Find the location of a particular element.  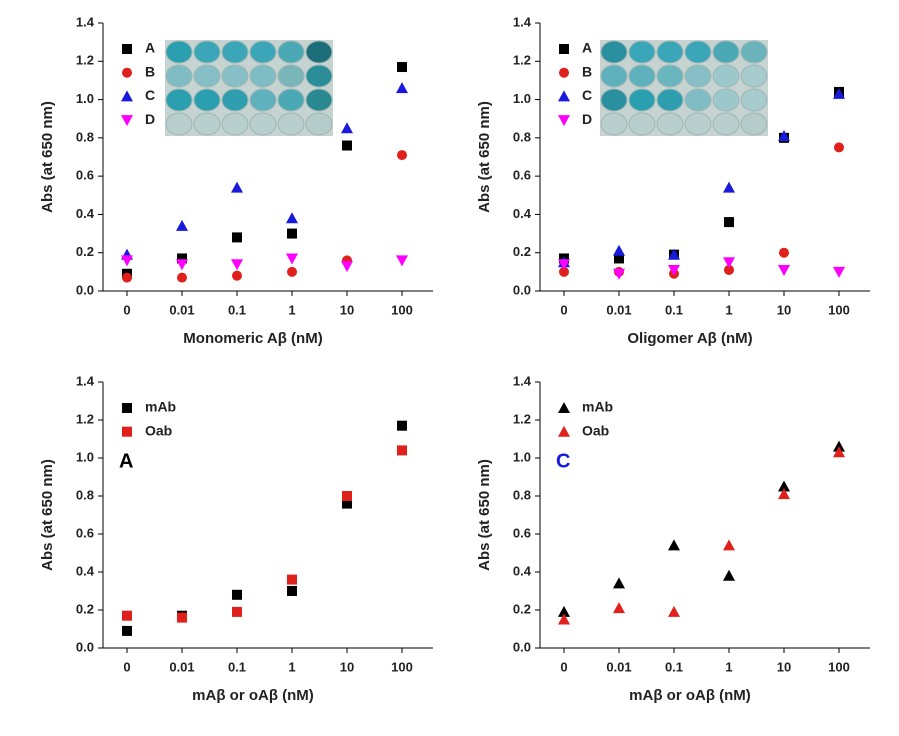

legend-label: C is located at coordinates (587, 95).